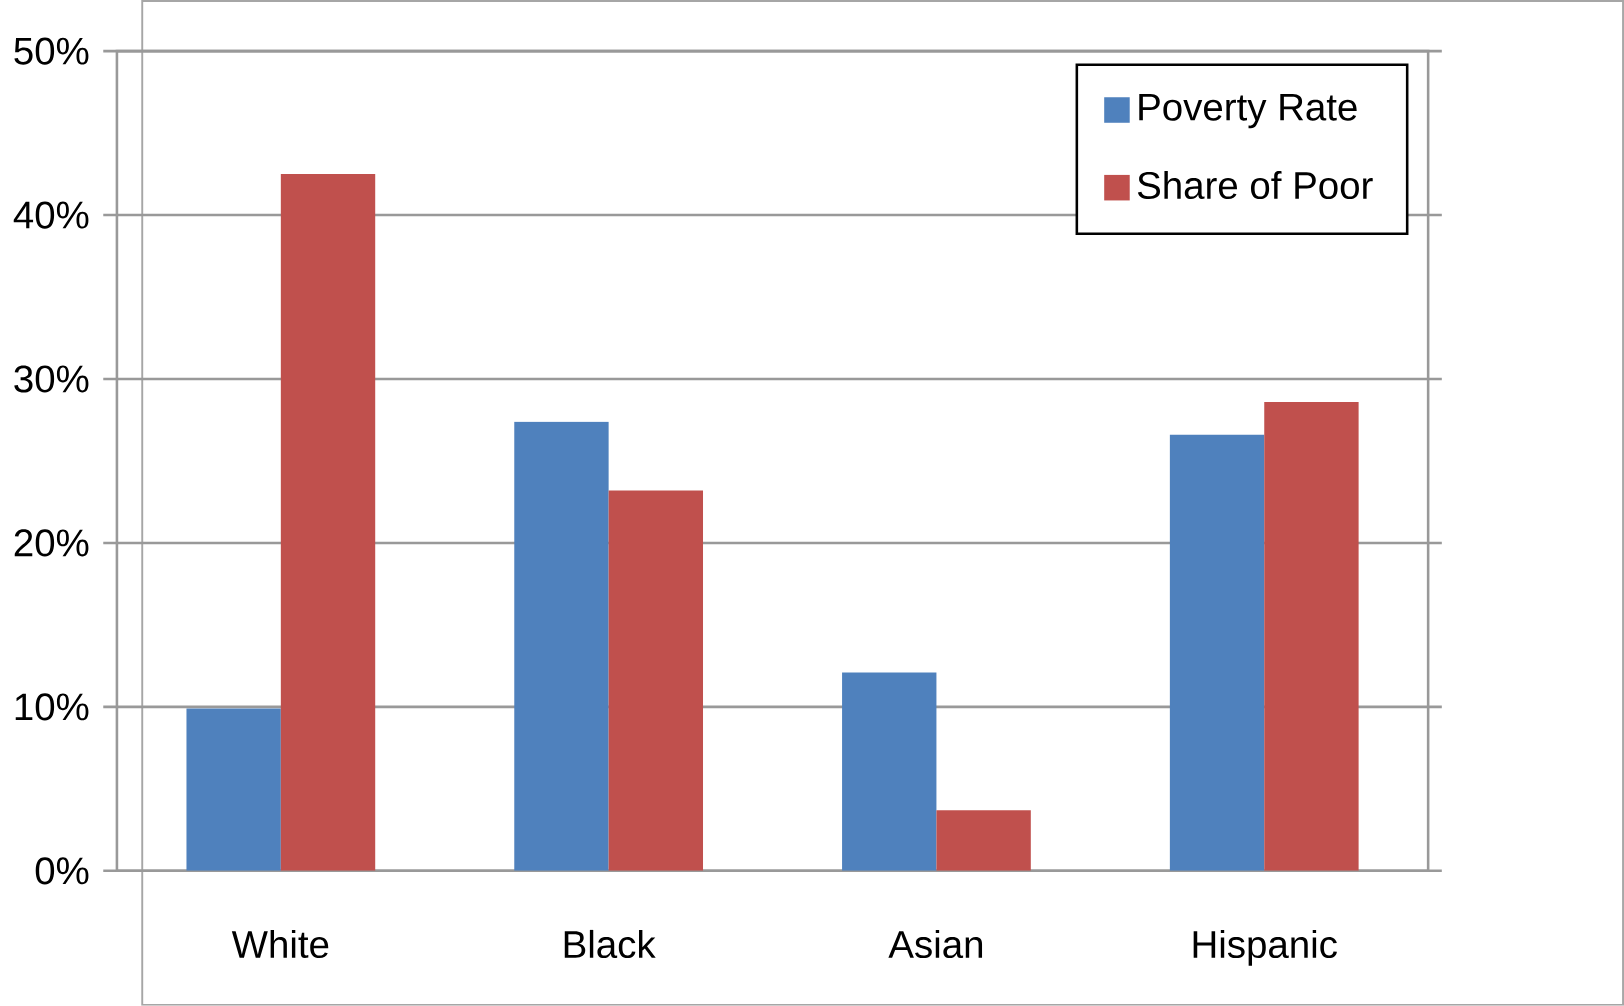 This screenshot has width=1624, height=1006. What do you see at coordinates (1255, 185) in the screenshot?
I see `legend-label: Share of Poor` at bounding box center [1255, 185].